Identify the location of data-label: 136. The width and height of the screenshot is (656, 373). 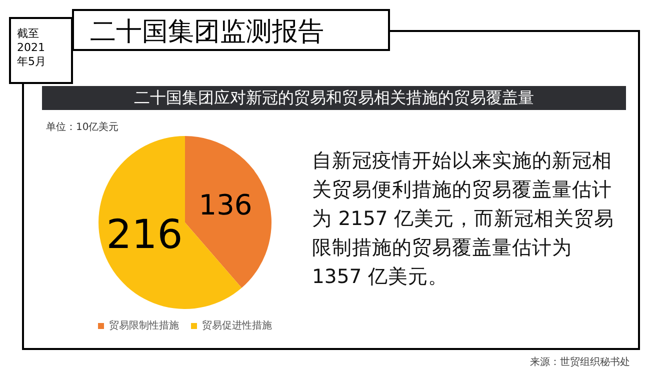
(225, 205).